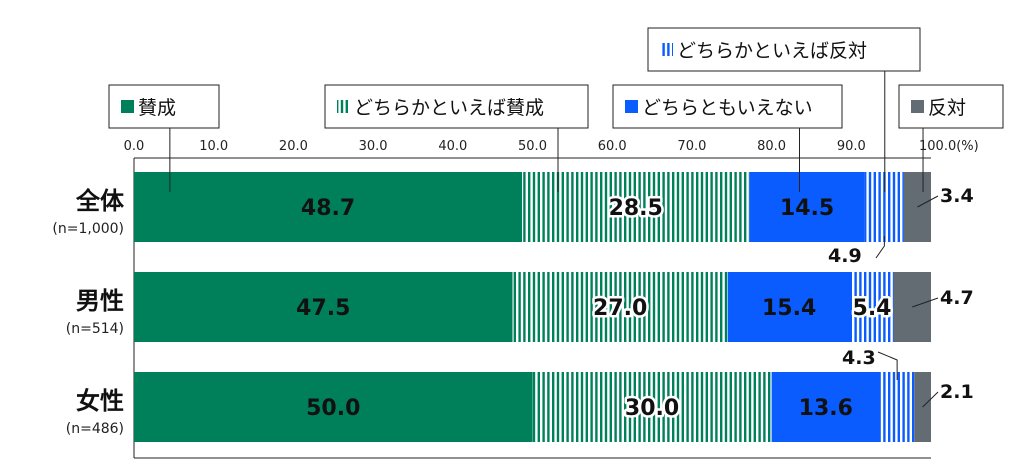 This screenshot has width=1024, height=474. What do you see at coordinates (293, 146) in the screenshot?
I see `x-tick-label: 20.0` at bounding box center [293, 146].